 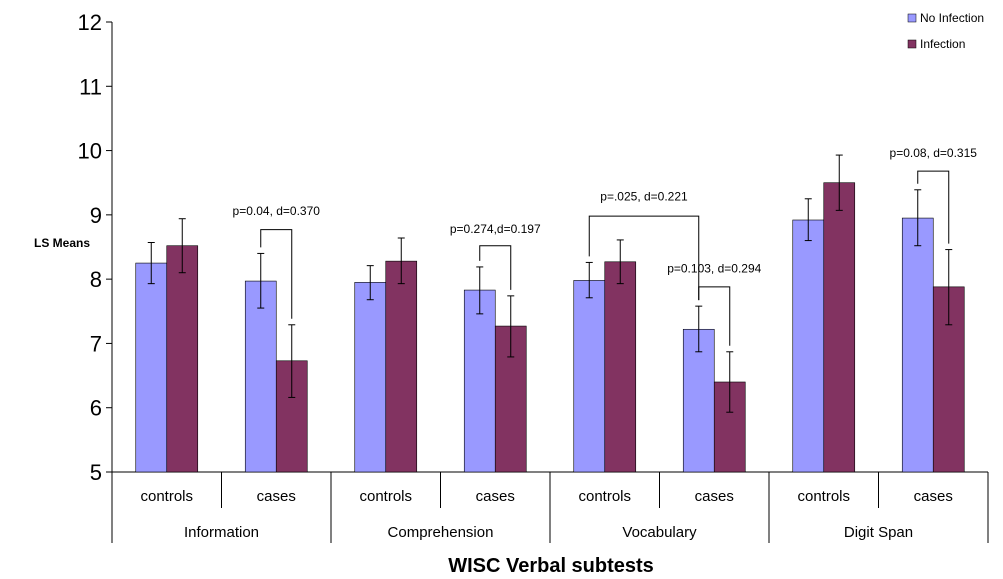 I want to click on y-tick-label: 5, so click(x=96, y=472).